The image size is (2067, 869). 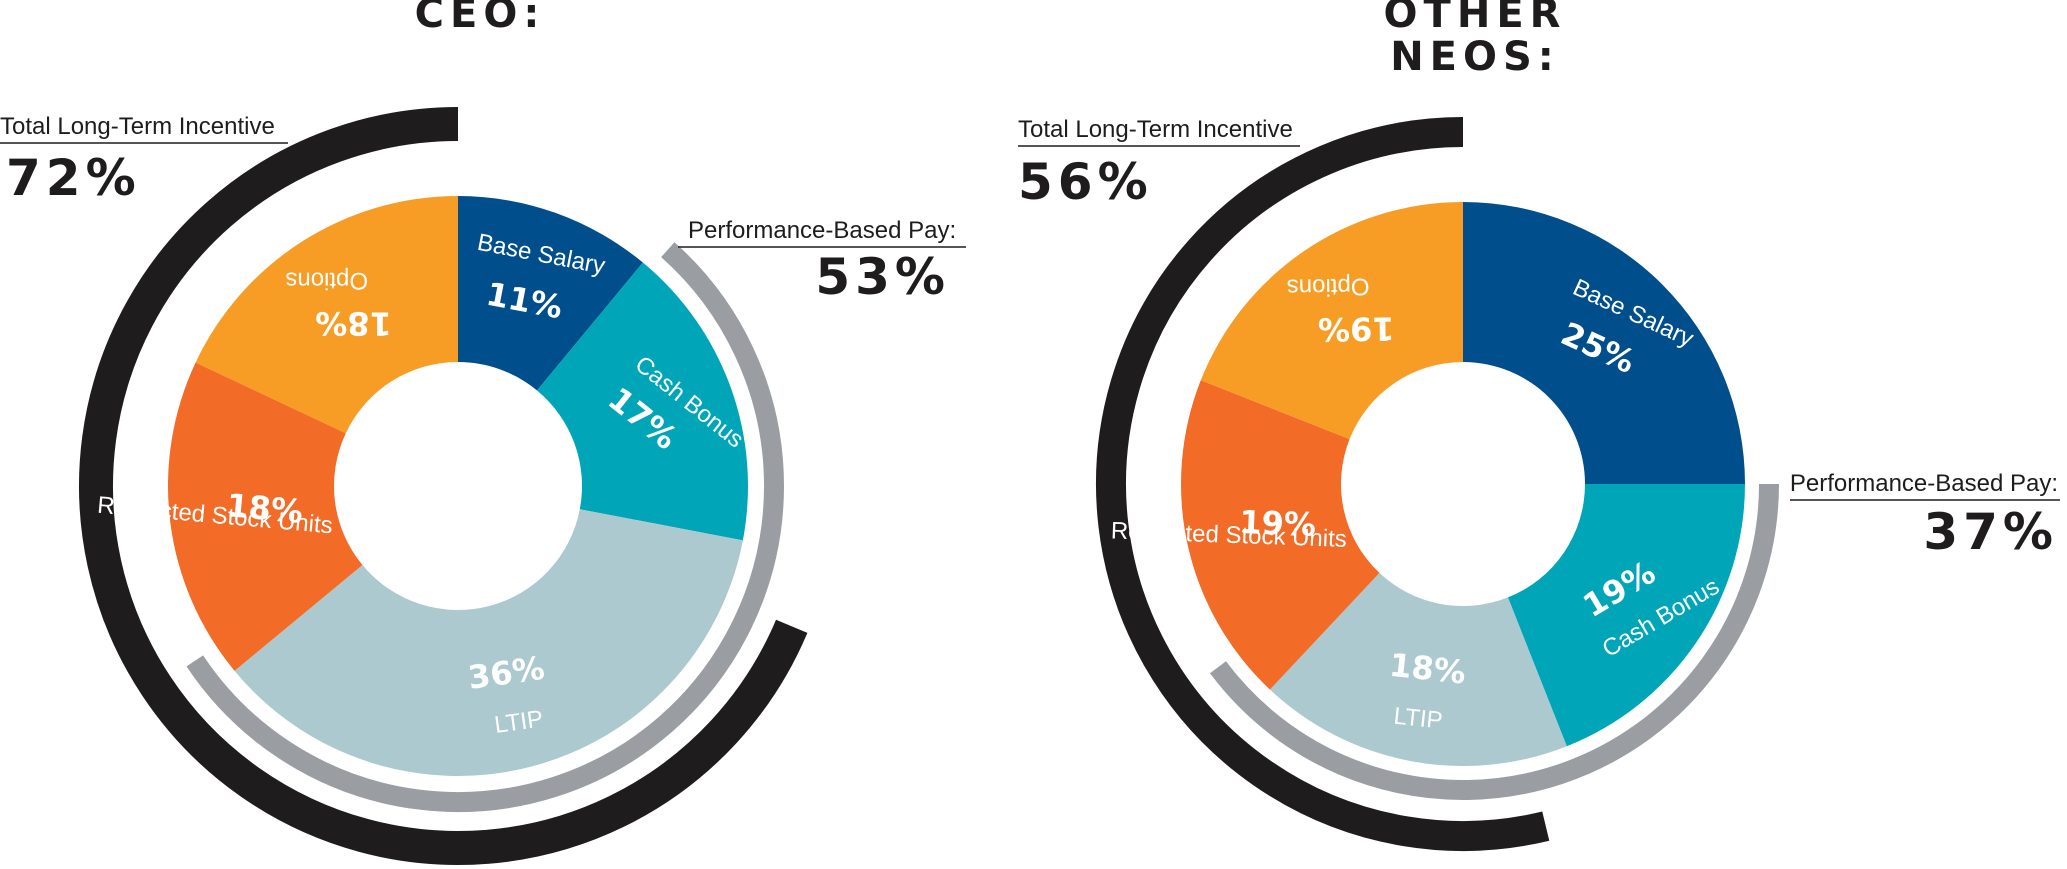 I want to click on neos-slice-label-ltip: LTIP, so click(x=1417, y=719).